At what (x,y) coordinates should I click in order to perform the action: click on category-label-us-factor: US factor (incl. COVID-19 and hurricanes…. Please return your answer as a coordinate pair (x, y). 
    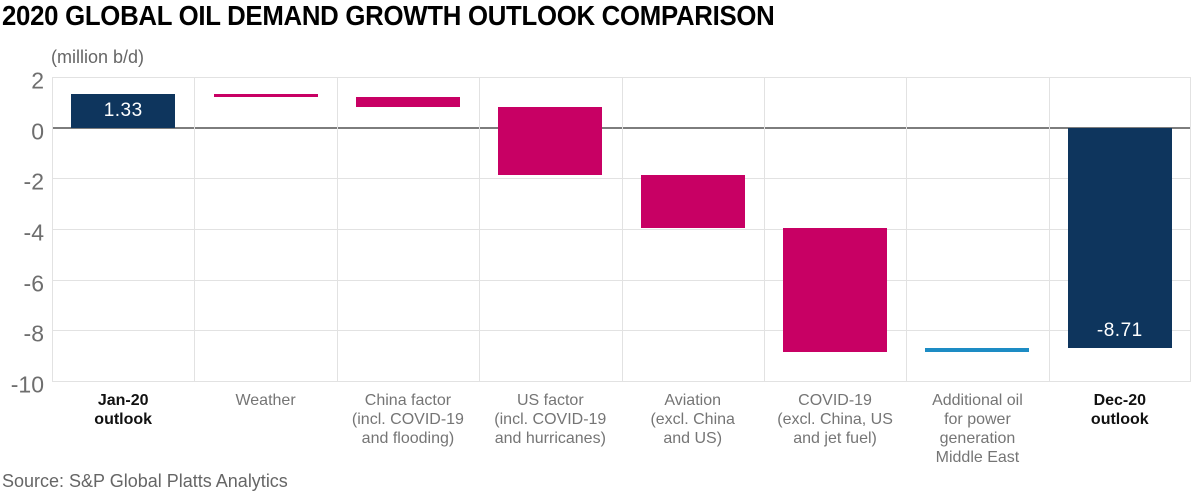
    Looking at the image, I should click on (550, 419).